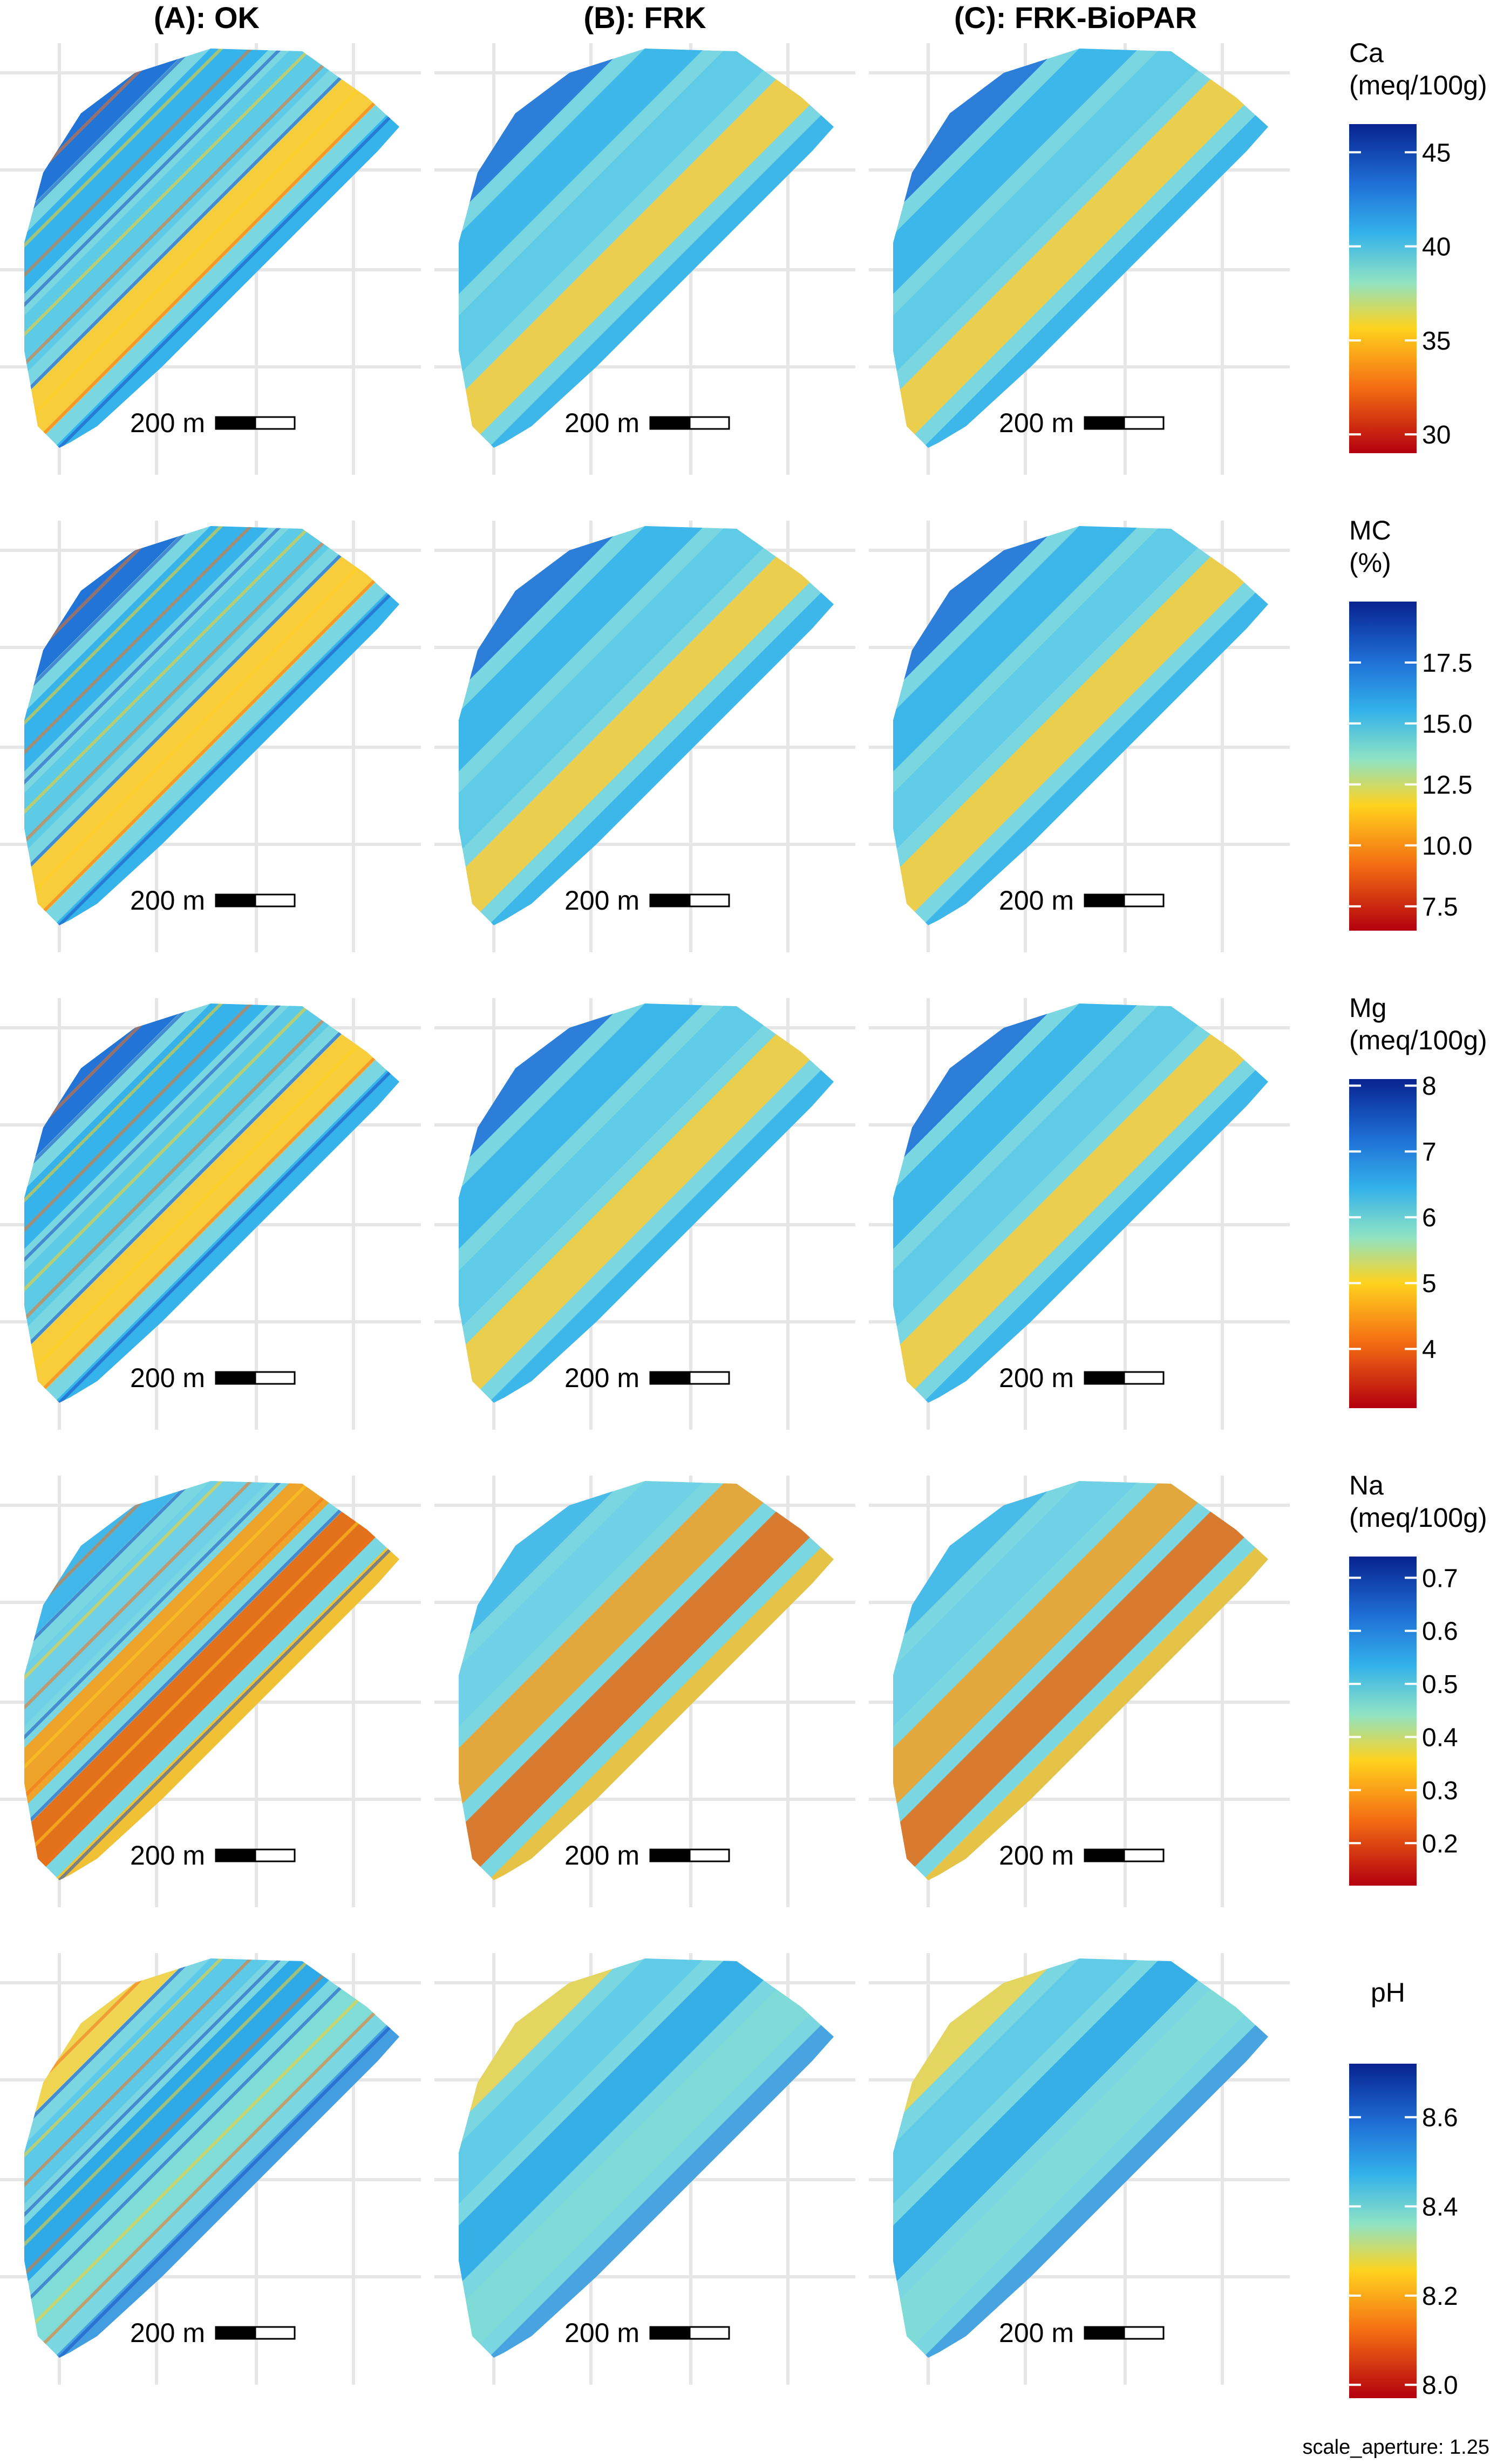 The height and width of the screenshot is (2464, 1497). What do you see at coordinates (1437, 248) in the screenshot?
I see `colorbar-tick-label: 40` at bounding box center [1437, 248].